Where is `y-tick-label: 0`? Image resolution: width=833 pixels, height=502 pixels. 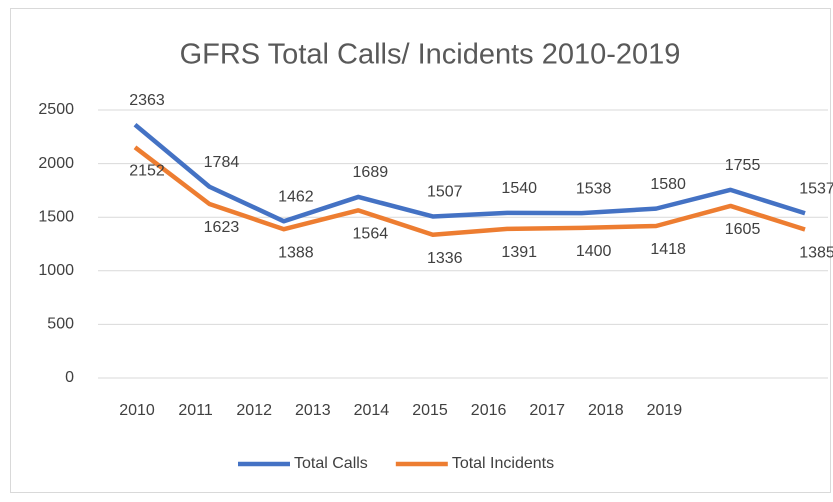
y-tick-label: 0 is located at coordinates (69, 377).